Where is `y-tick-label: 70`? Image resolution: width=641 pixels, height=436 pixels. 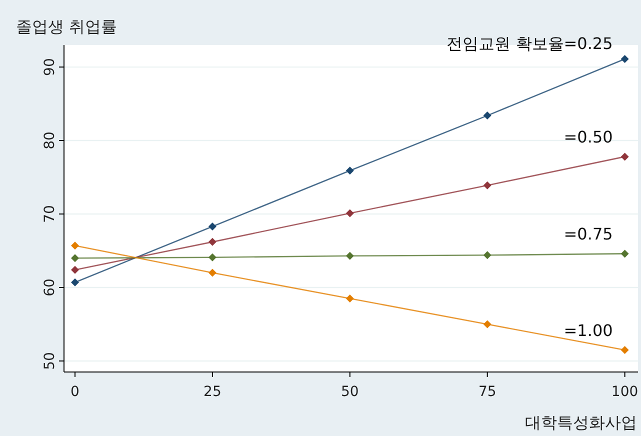
y-tick-label: 70 is located at coordinates (50, 214).